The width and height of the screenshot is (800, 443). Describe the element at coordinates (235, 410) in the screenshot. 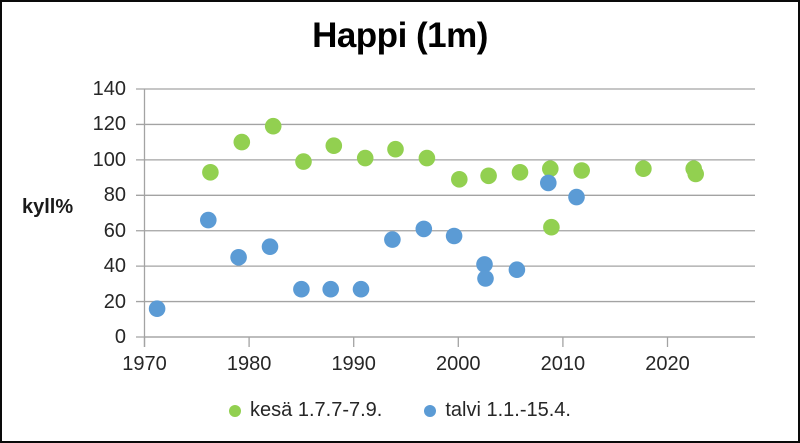

I see `kesa-series-swatch-icon` at that location.